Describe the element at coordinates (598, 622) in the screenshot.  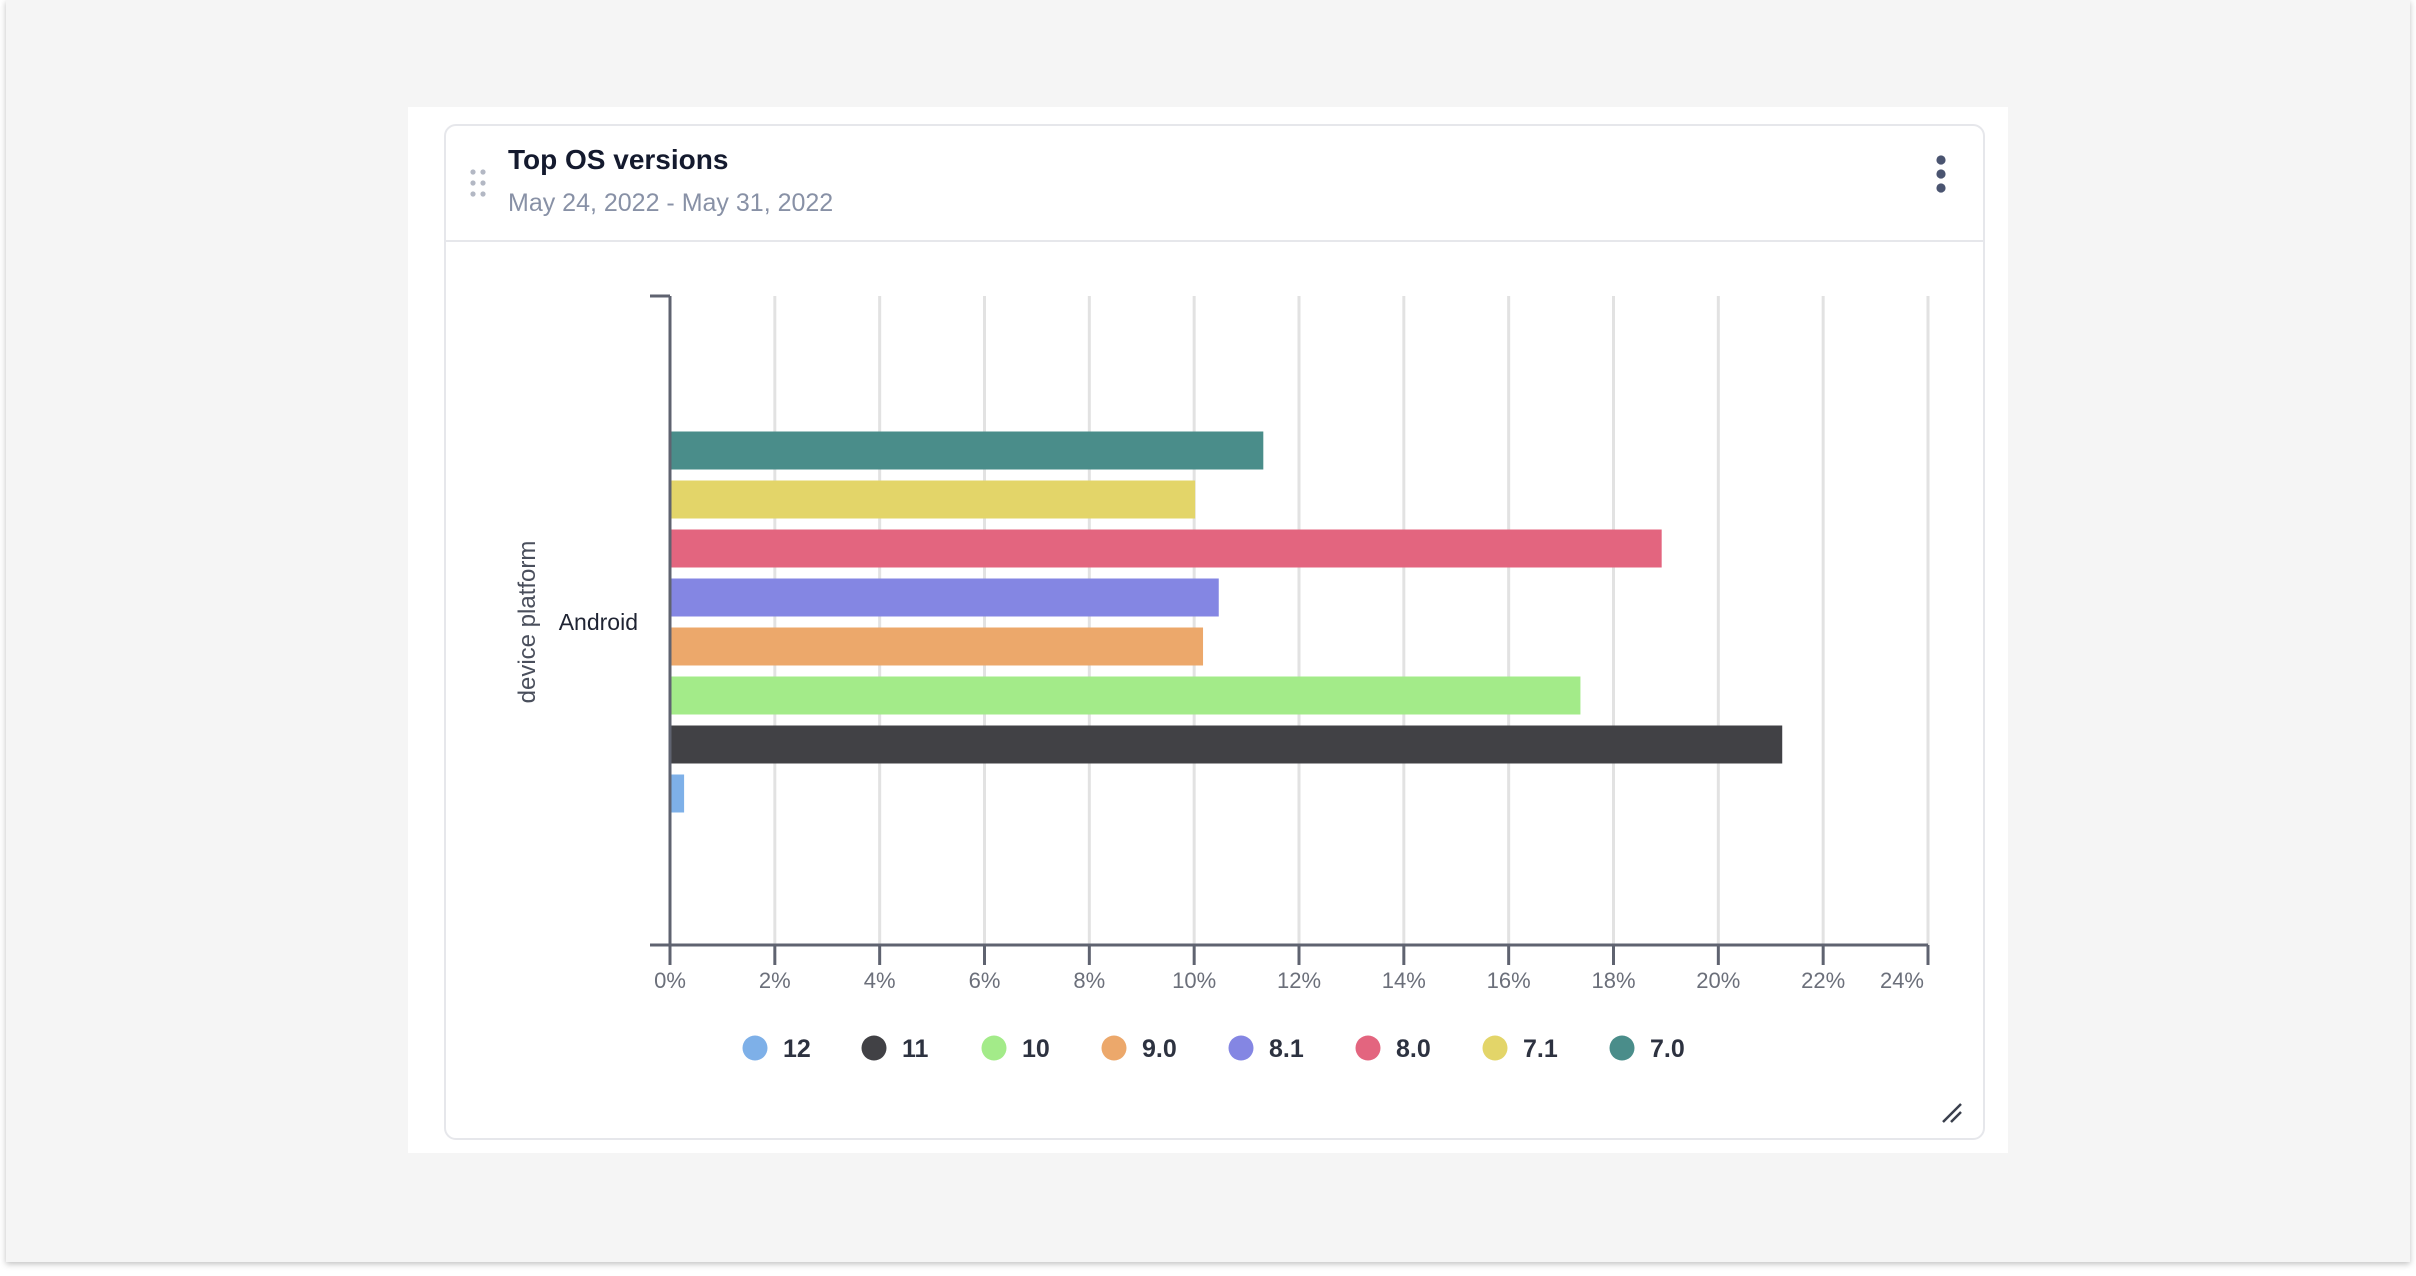
I see `category-label-android: Android` at that location.